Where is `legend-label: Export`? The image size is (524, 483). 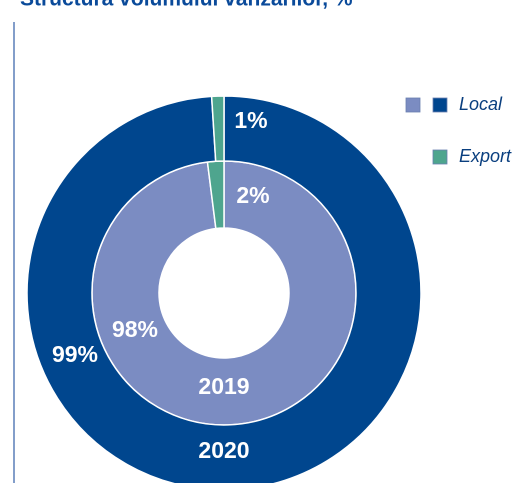 legend-label: Export is located at coordinates (485, 156).